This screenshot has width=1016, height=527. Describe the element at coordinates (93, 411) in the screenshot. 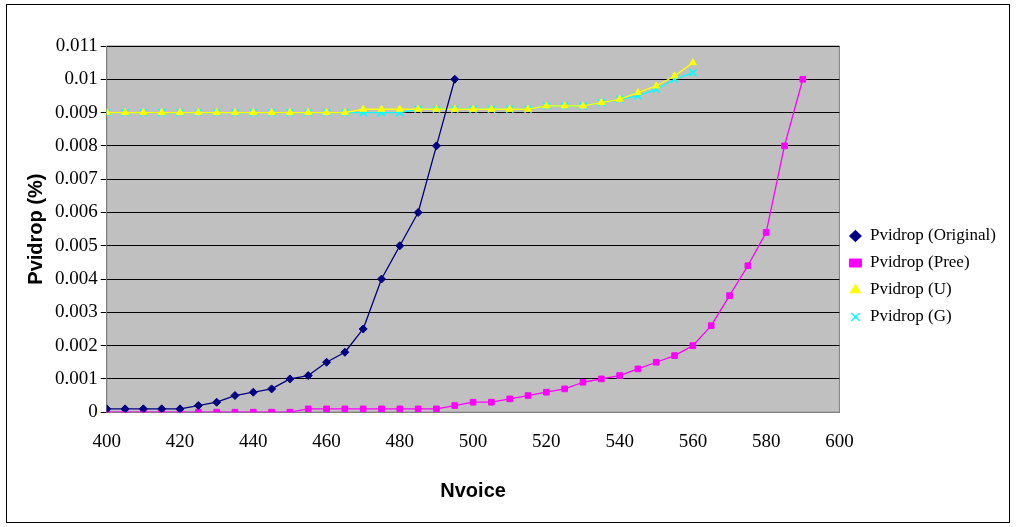

I see `y-tick-label: 0` at that location.